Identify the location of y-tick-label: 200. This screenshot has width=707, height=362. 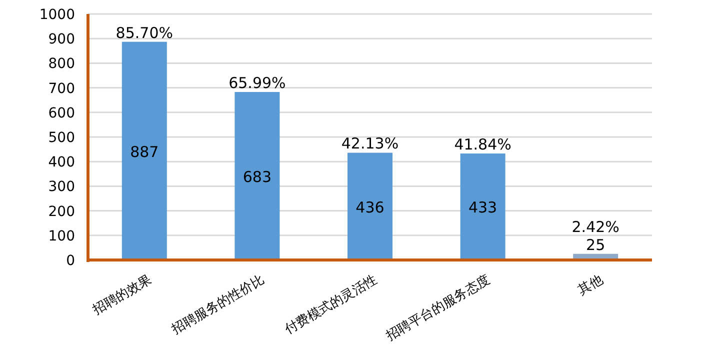
(61, 212).